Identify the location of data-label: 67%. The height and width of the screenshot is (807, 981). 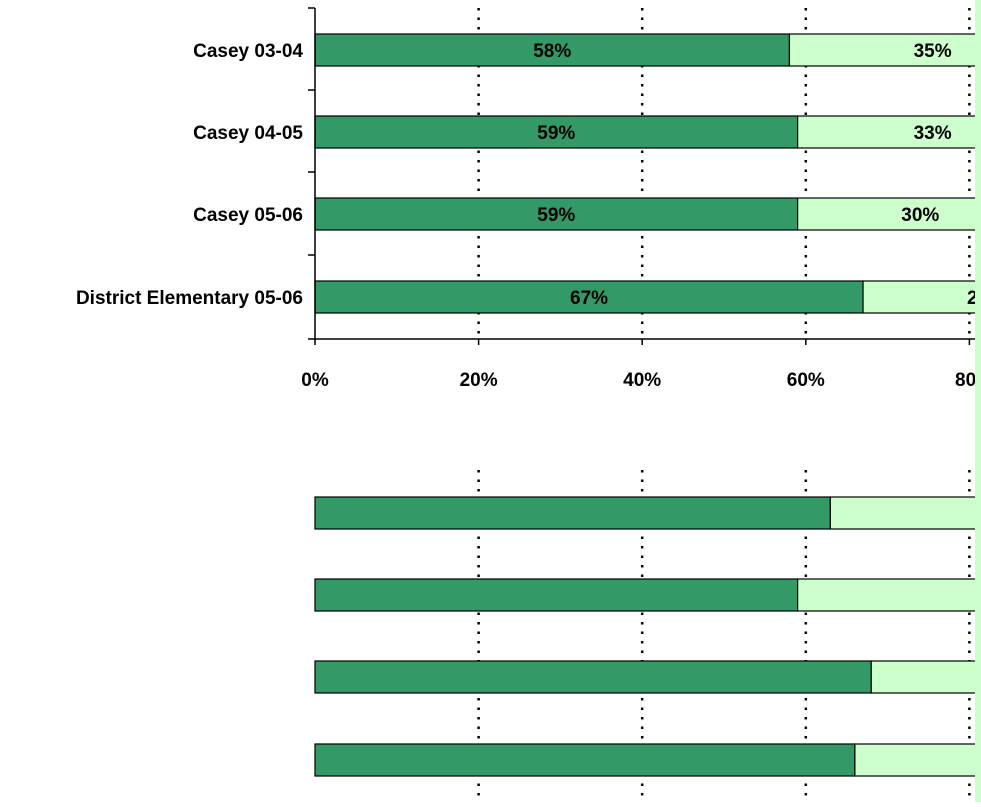
(589, 298).